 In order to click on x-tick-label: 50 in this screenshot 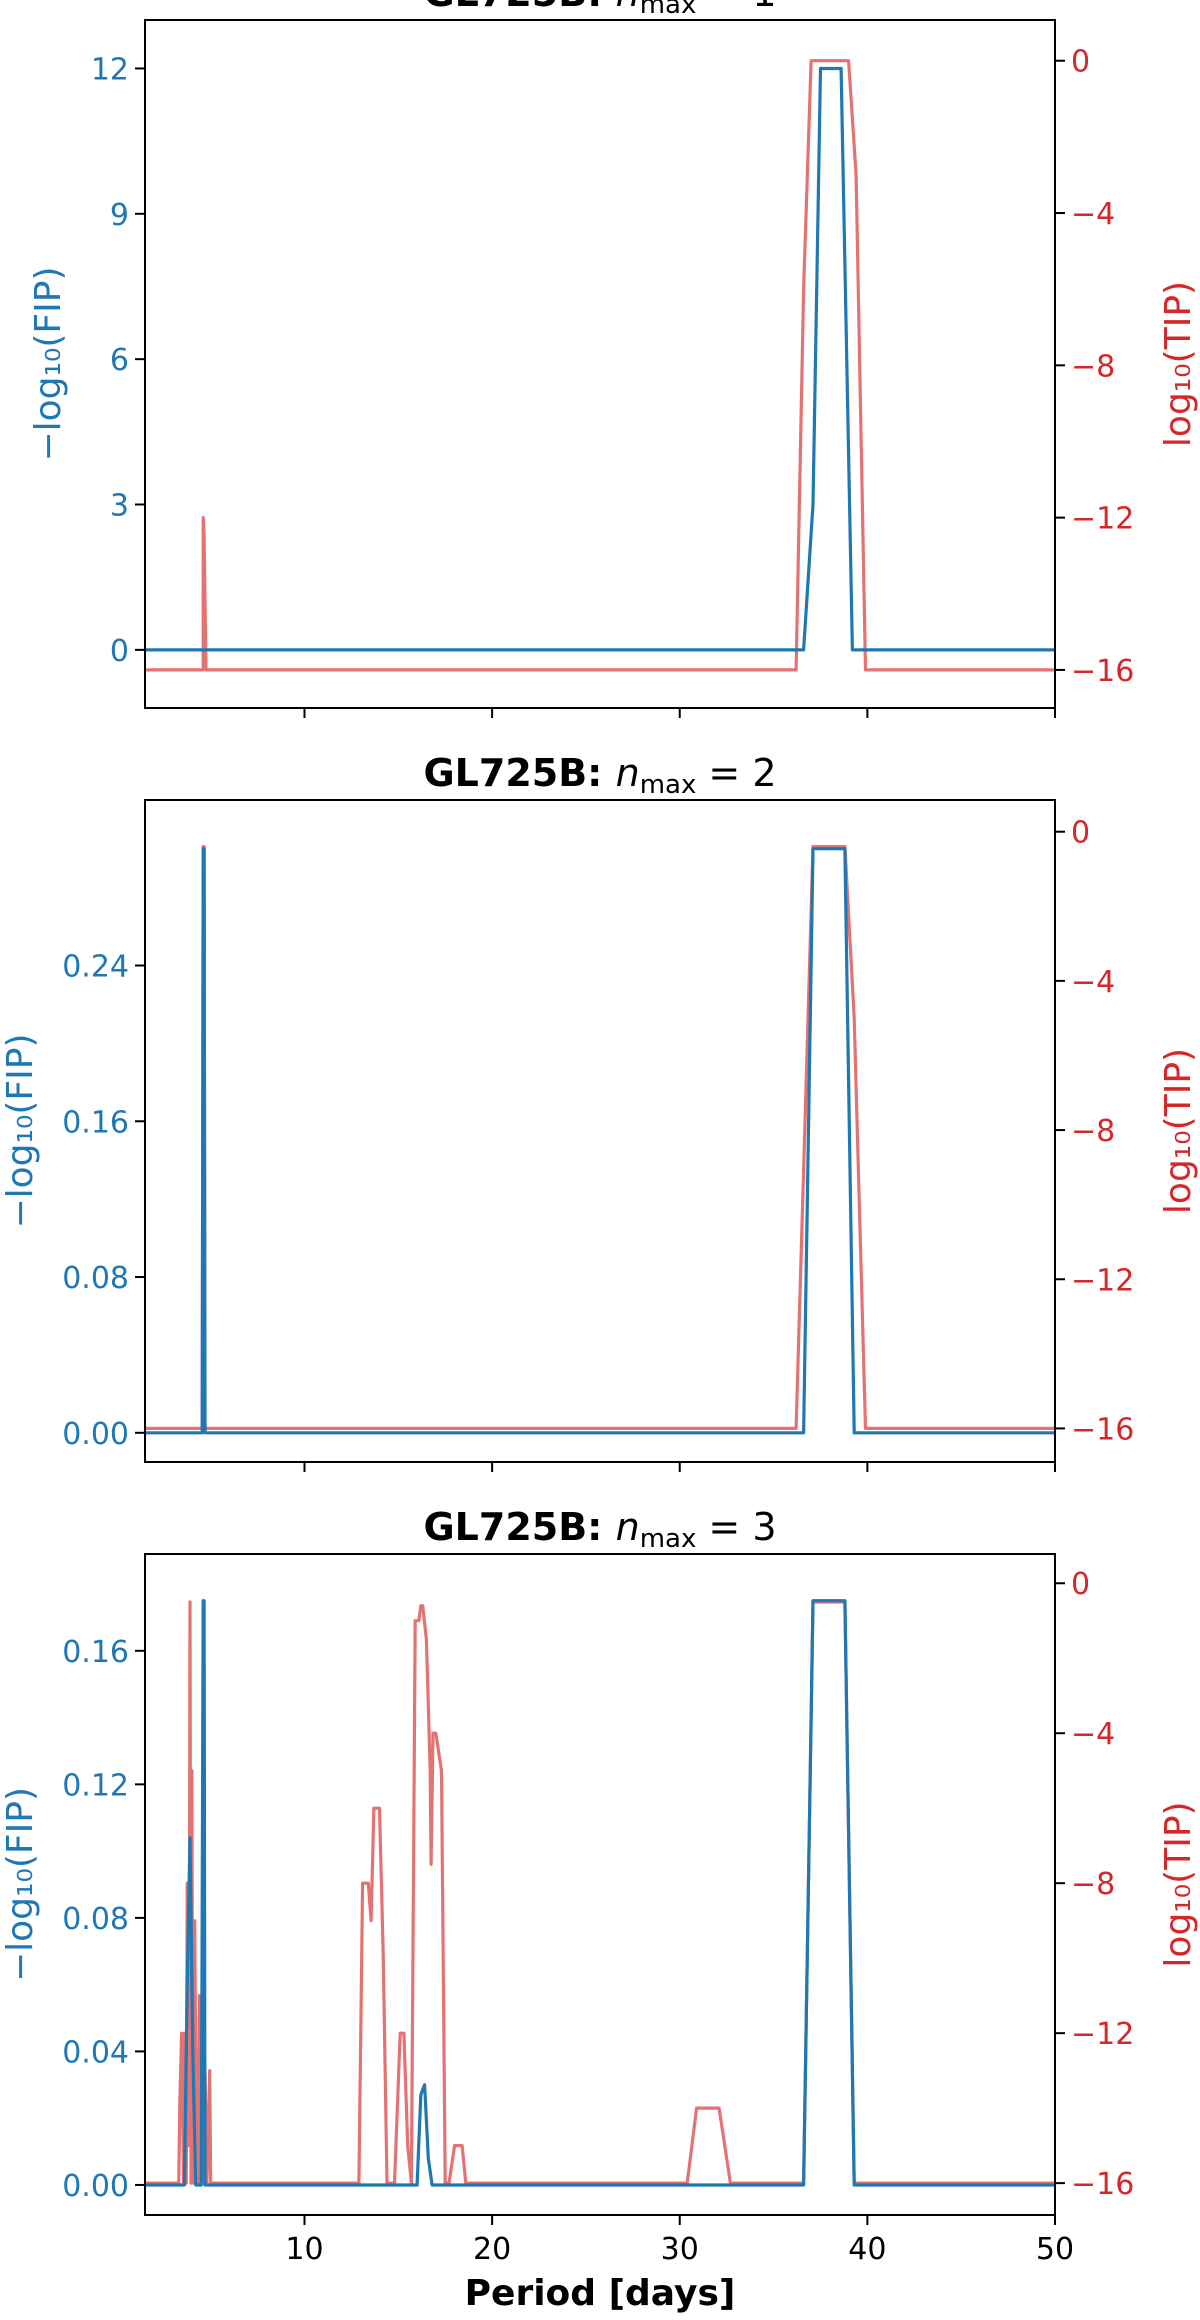, I will do `click(1055, 2249)`.